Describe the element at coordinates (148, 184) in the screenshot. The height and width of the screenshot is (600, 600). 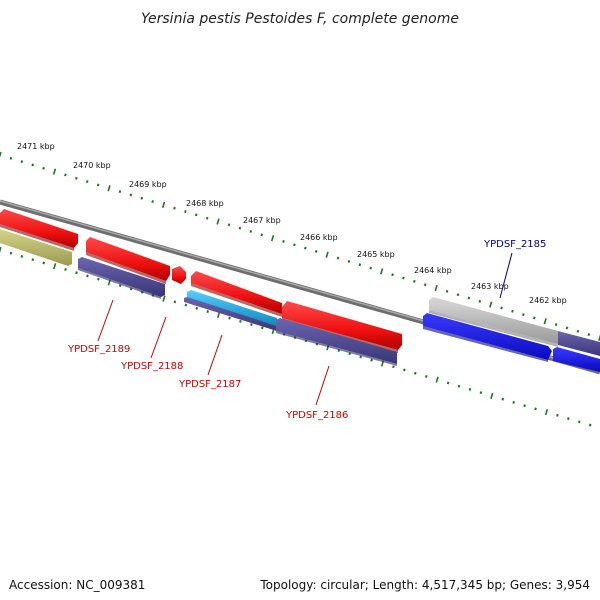
I see `tick-label: 2469 kbp` at that location.